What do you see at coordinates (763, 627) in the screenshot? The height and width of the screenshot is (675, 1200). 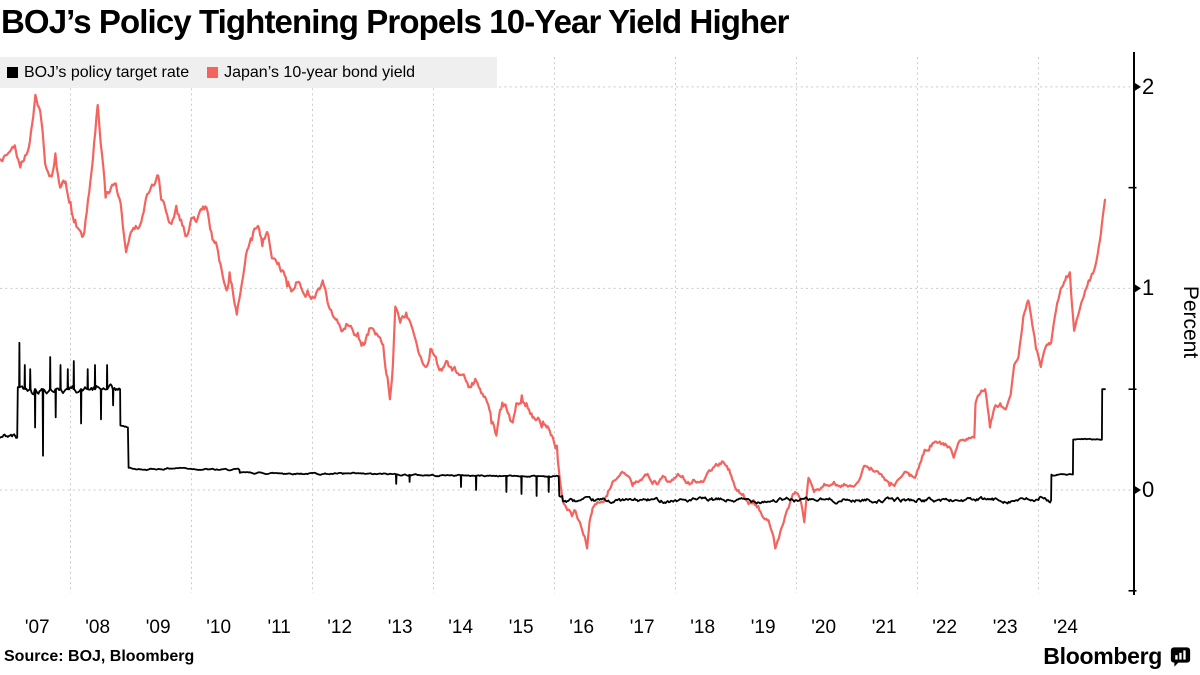 I see `x-tick-label: '19` at bounding box center [763, 627].